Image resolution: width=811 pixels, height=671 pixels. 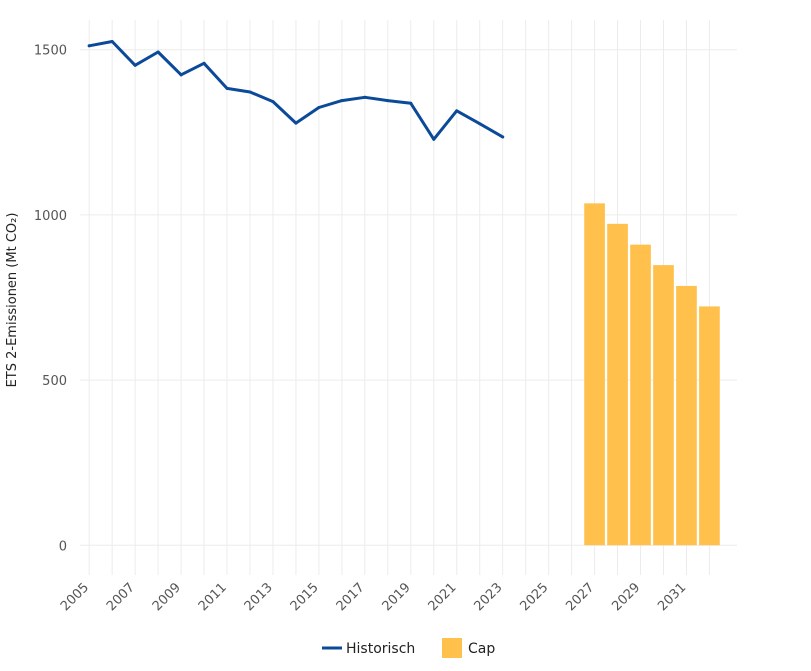 I want to click on x-tick-label: 2019, so click(x=397, y=597).